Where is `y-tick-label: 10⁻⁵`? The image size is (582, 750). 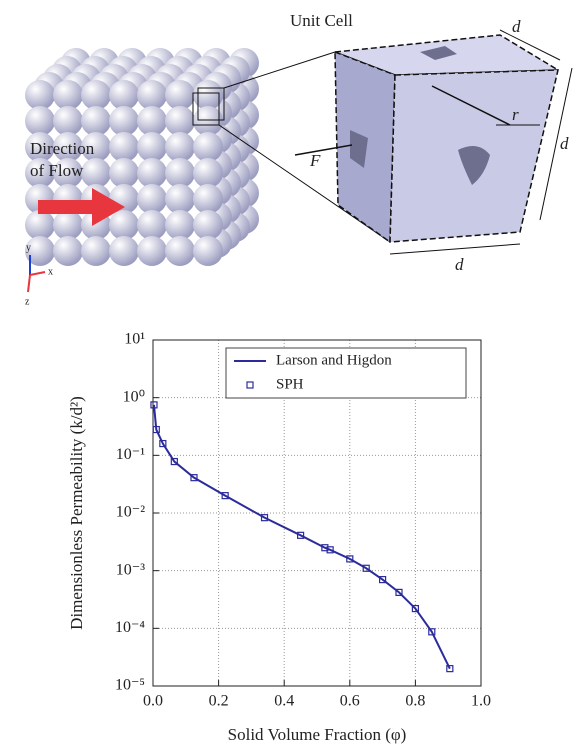
y-tick-label: 10⁻⁵ is located at coordinates (130, 685).